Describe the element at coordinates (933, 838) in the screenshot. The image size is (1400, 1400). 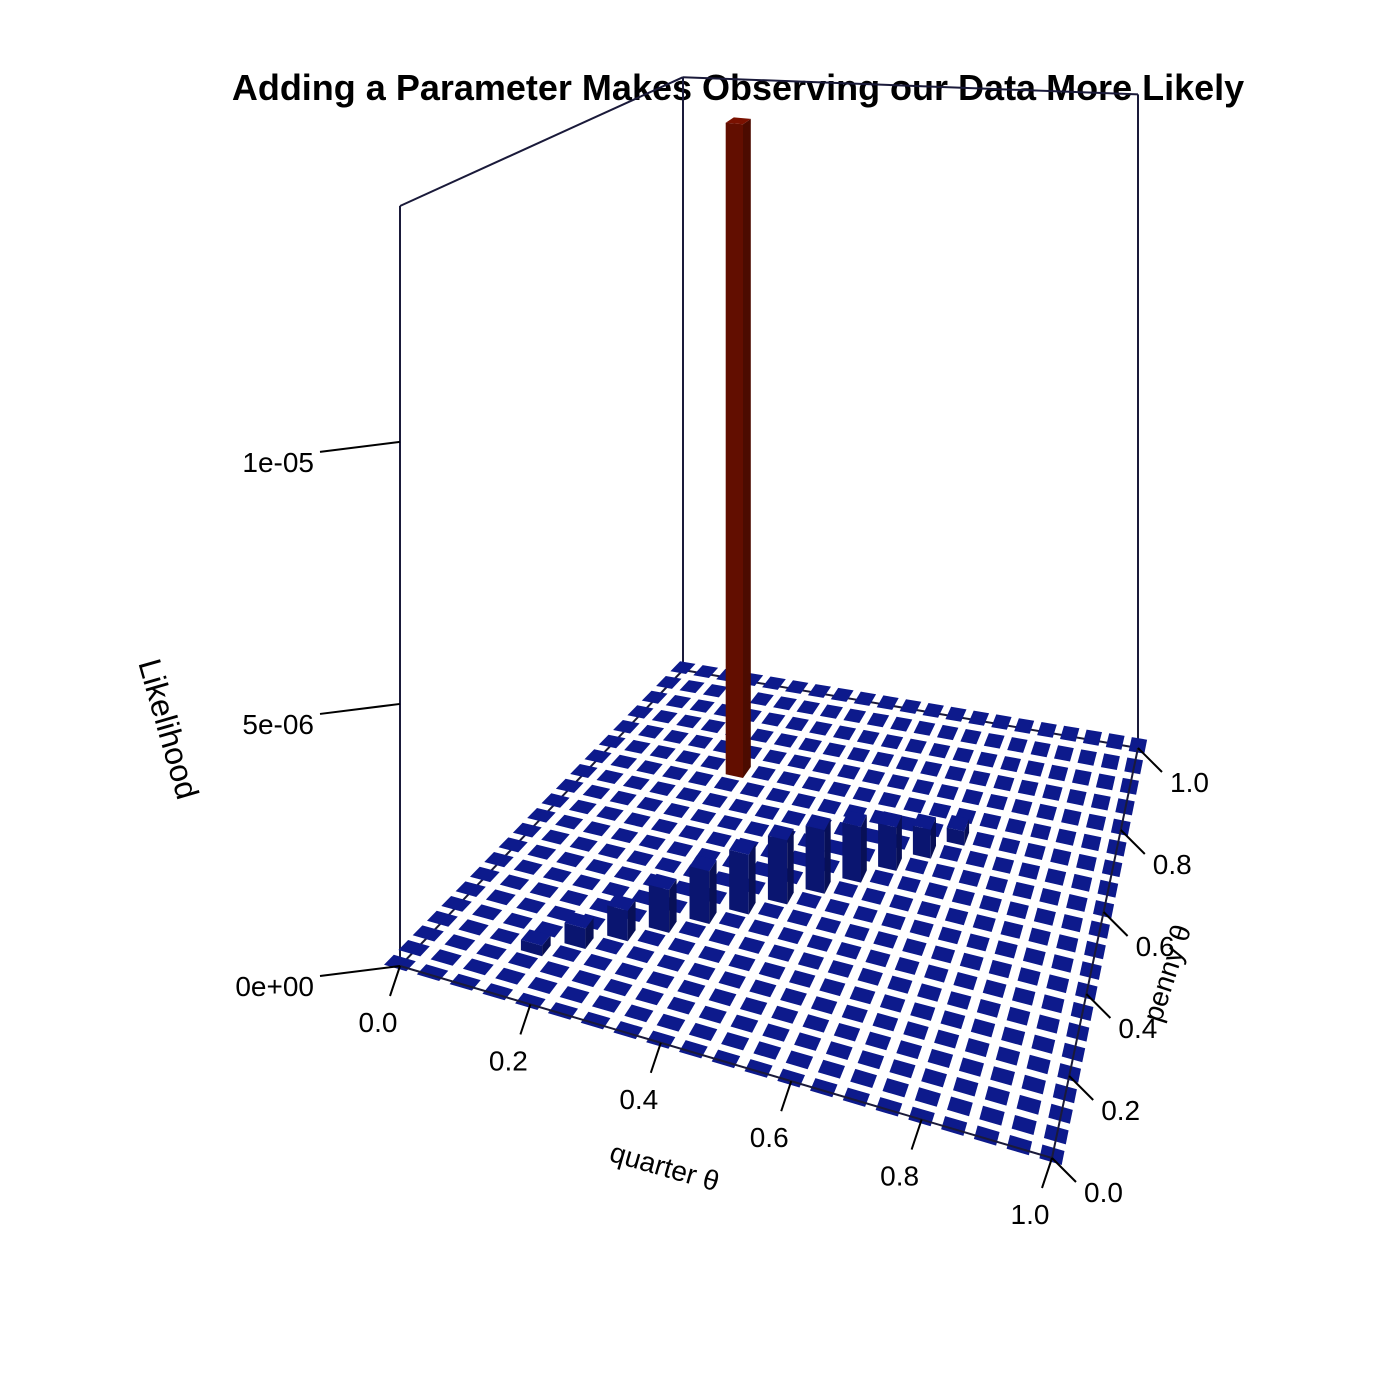
I see `likelihood-bar-side` at that location.